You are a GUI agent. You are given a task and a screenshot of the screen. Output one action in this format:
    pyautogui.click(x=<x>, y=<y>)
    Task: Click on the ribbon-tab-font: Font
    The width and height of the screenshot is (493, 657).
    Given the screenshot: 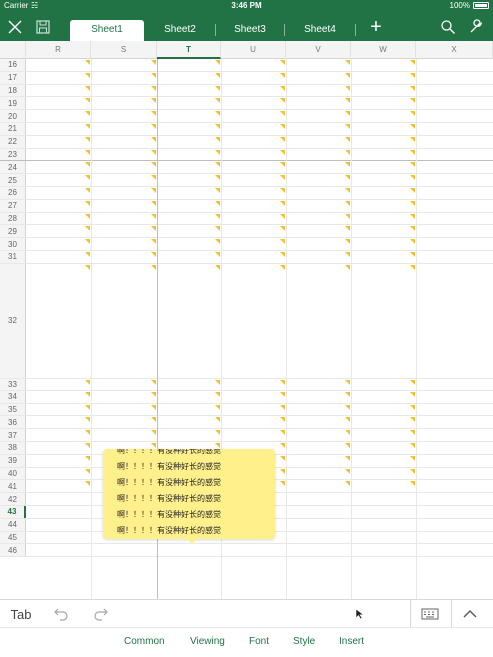 What is the action you would take?
    pyautogui.click(x=259, y=641)
    